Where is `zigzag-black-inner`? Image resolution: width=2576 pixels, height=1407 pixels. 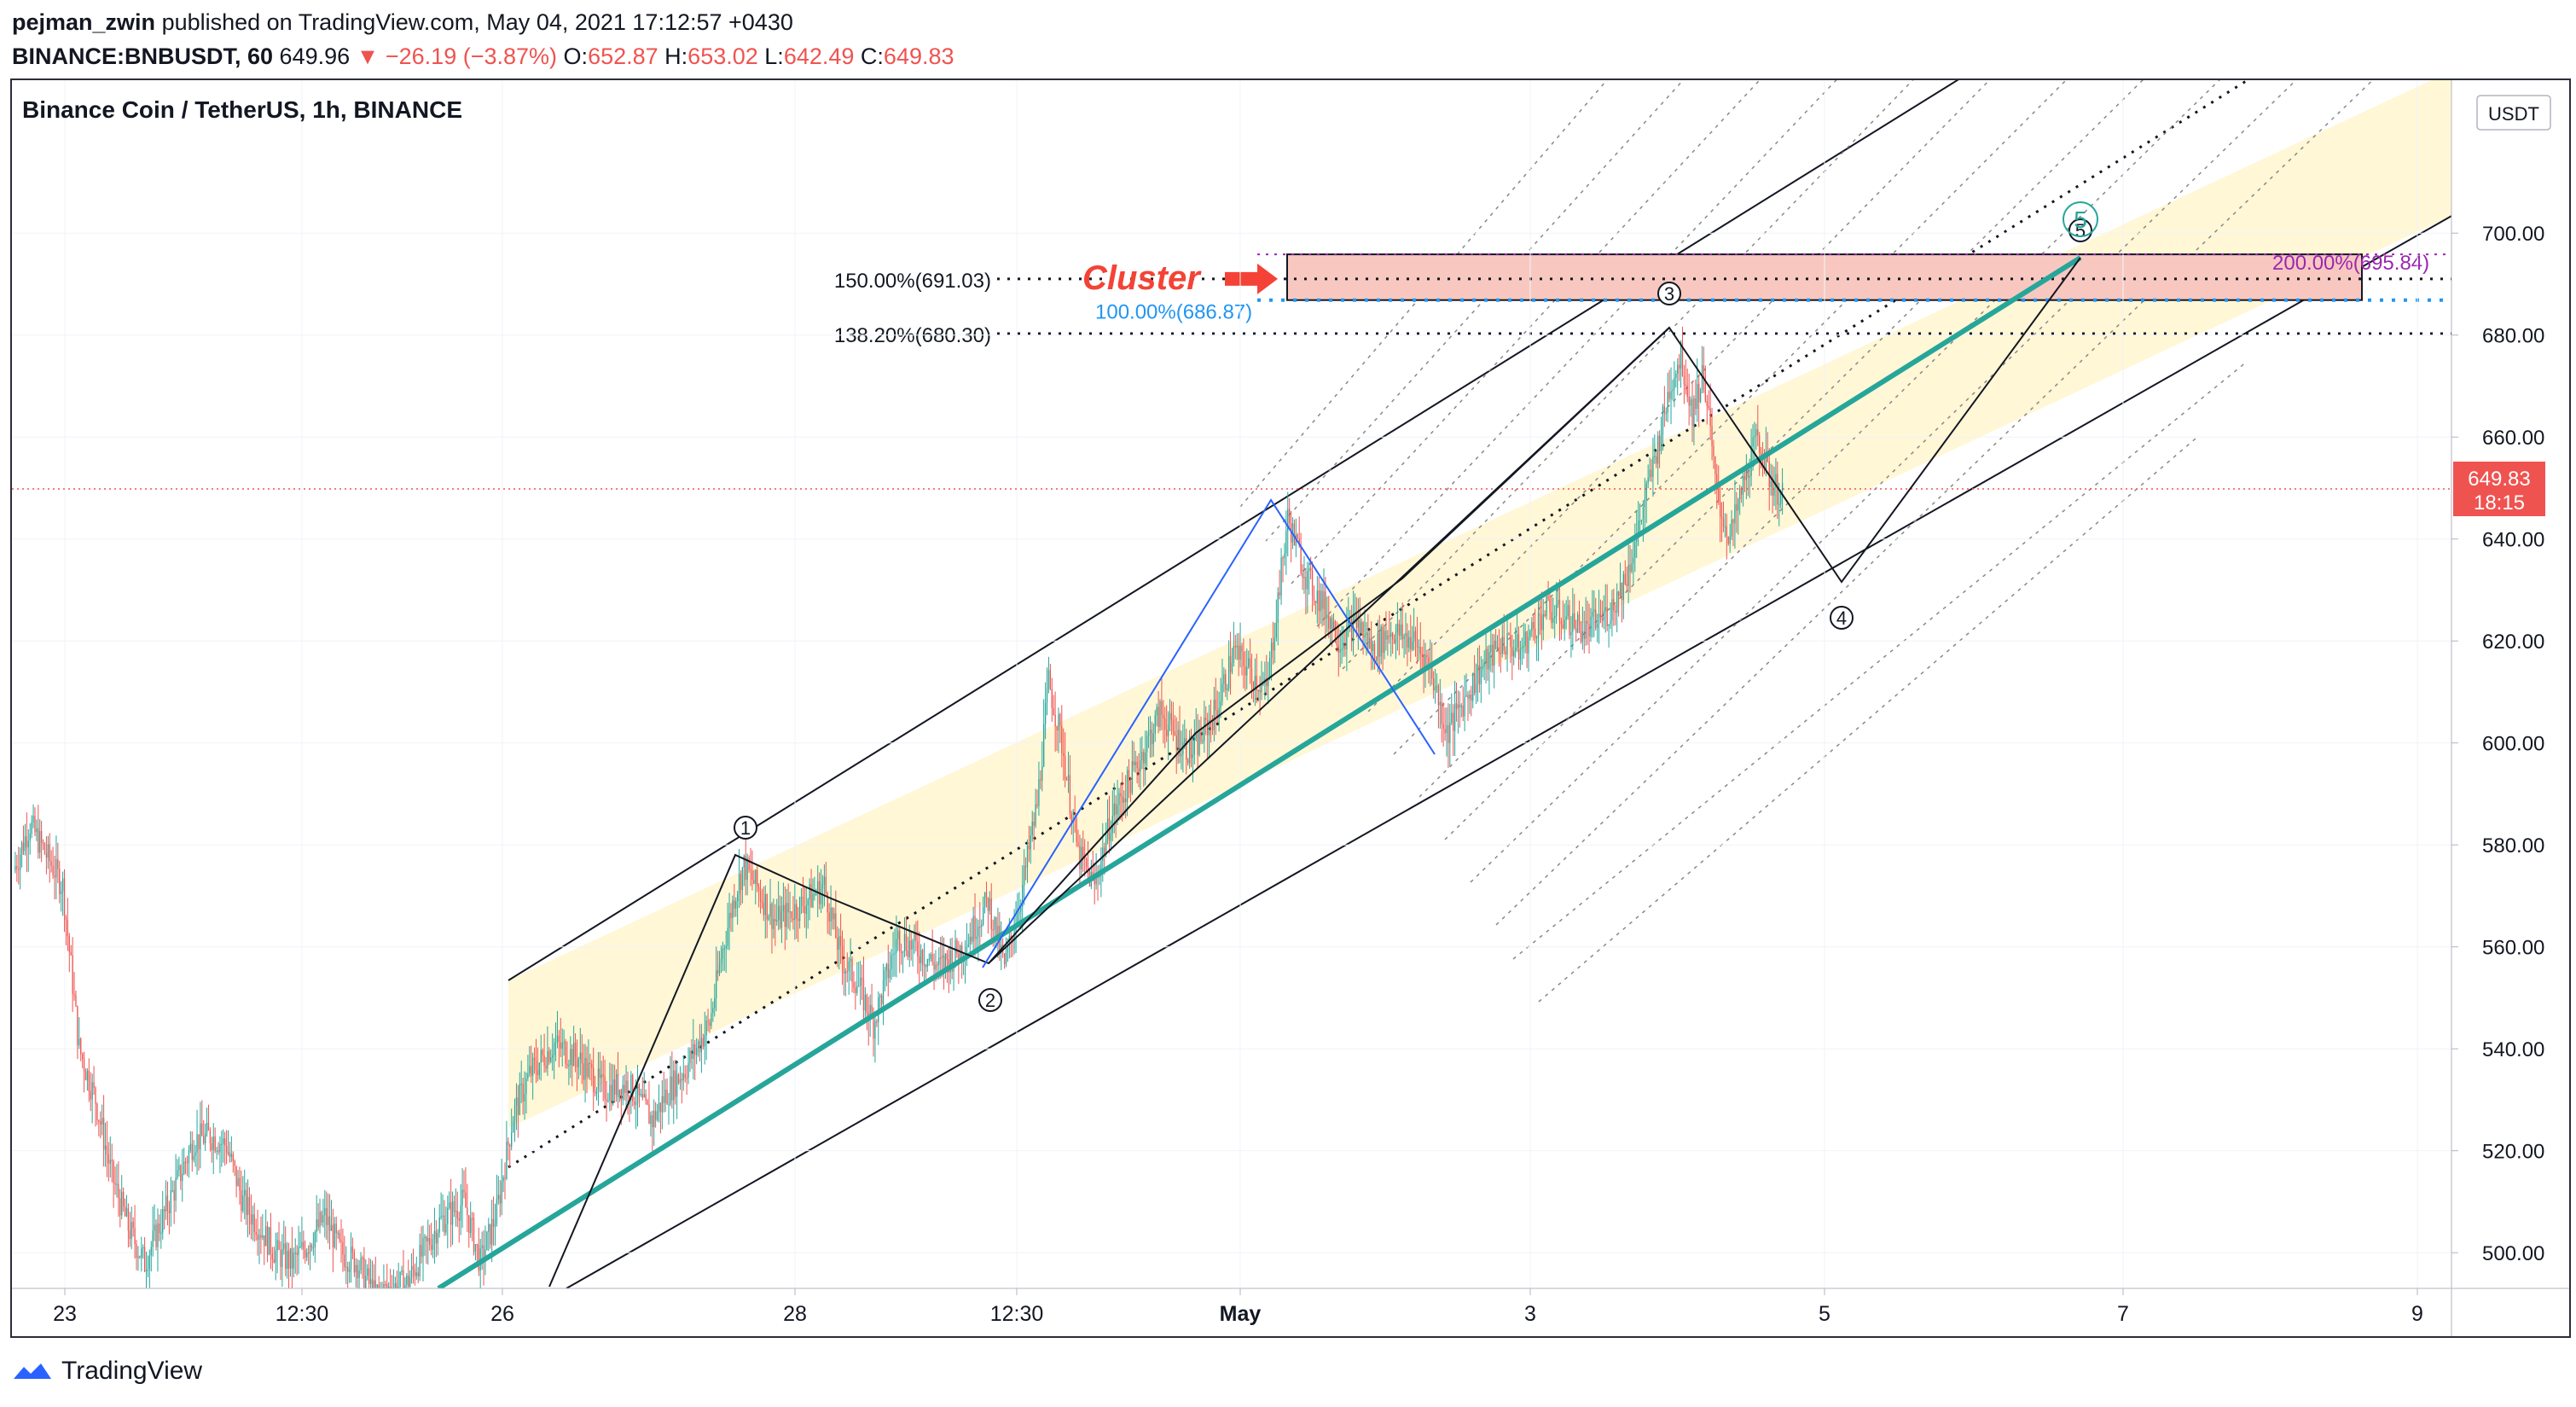
zigzag-black-inner is located at coordinates (1329, 645).